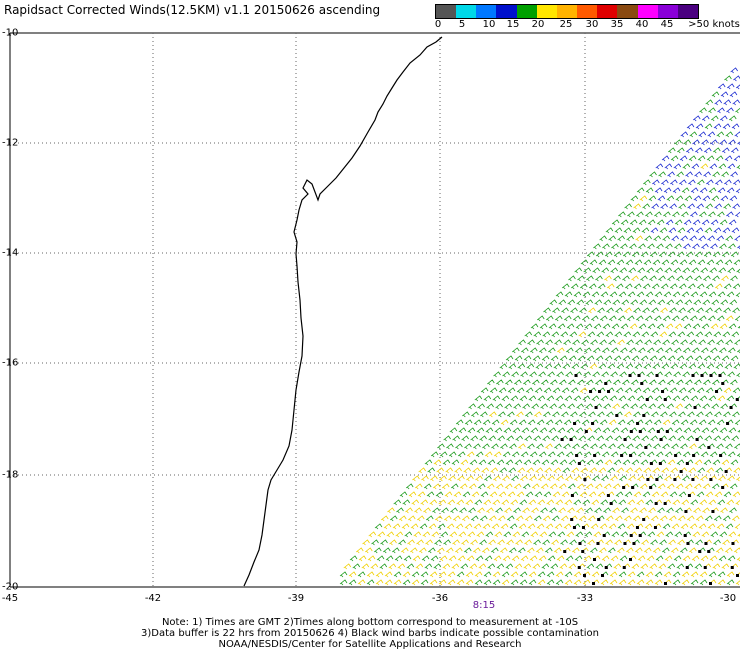 The height and width of the screenshot is (650, 740). What do you see at coordinates (714, 24) in the screenshot?
I see `legend-label: >50 knots` at bounding box center [714, 24].